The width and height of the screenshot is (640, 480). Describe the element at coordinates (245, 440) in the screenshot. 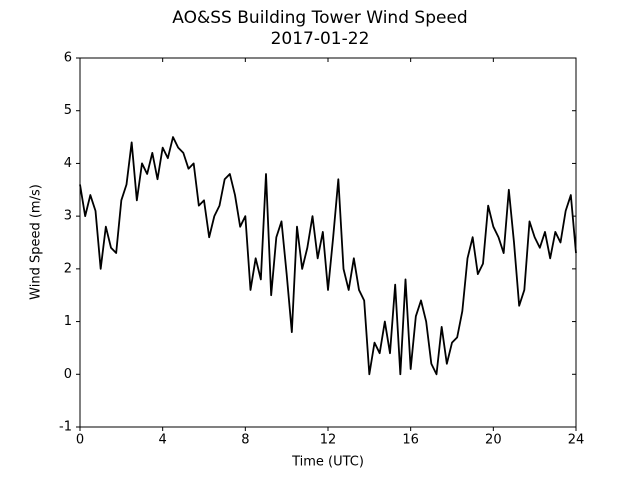

I see `x-tick-label: 8` at that location.